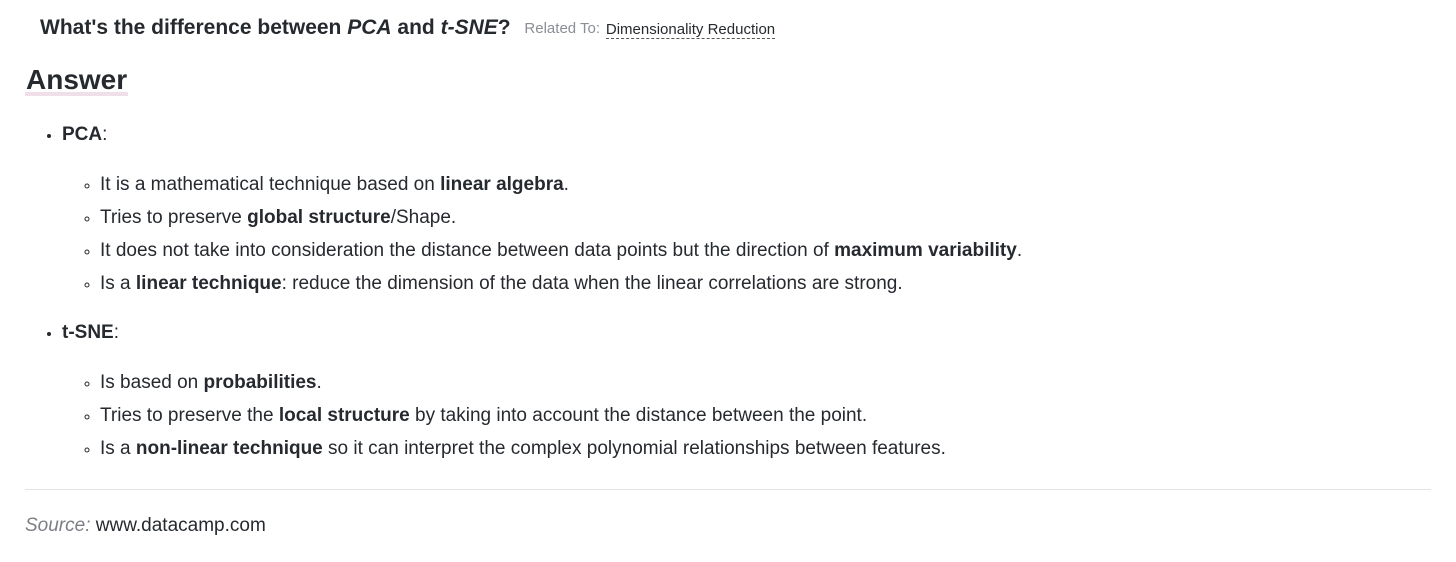  Describe the element at coordinates (77, 80) in the screenshot. I see `answer-heading: Answer` at that location.